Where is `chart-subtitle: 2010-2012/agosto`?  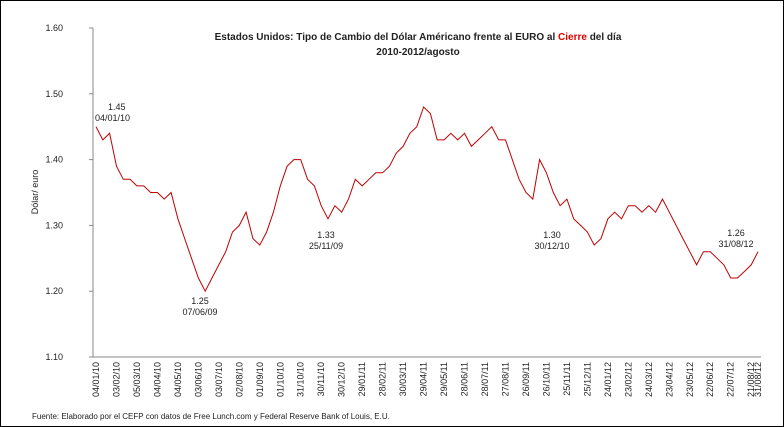
chart-subtitle: 2010-2012/agosto is located at coordinates (417, 52).